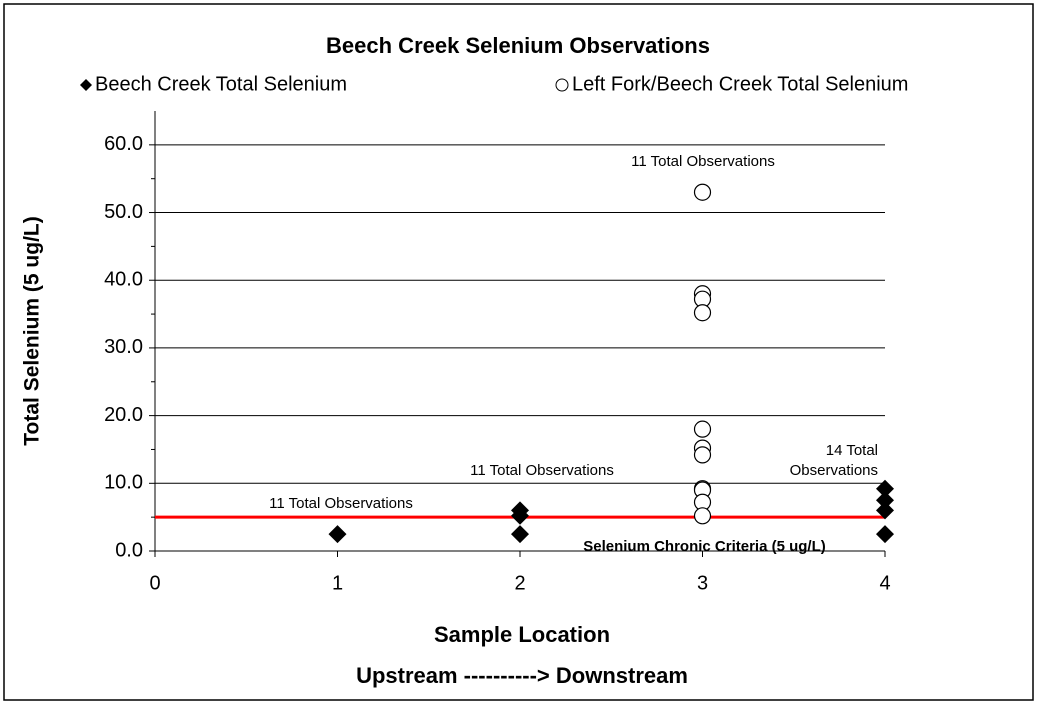  Describe the element at coordinates (884, 583) in the screenshot. I see `x-tick-label: 4` at that location.